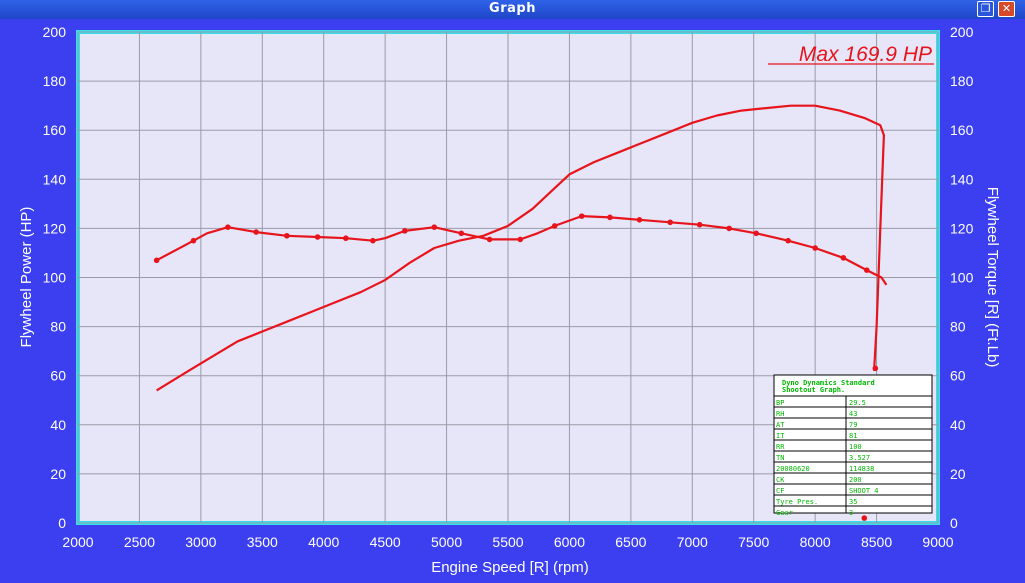 The height and width of the screenshot is (583, 1025). Describe the element at coordinates (813, 390) in the screenshot. I see `info-table-heading: Shootout Graph.` at that location.